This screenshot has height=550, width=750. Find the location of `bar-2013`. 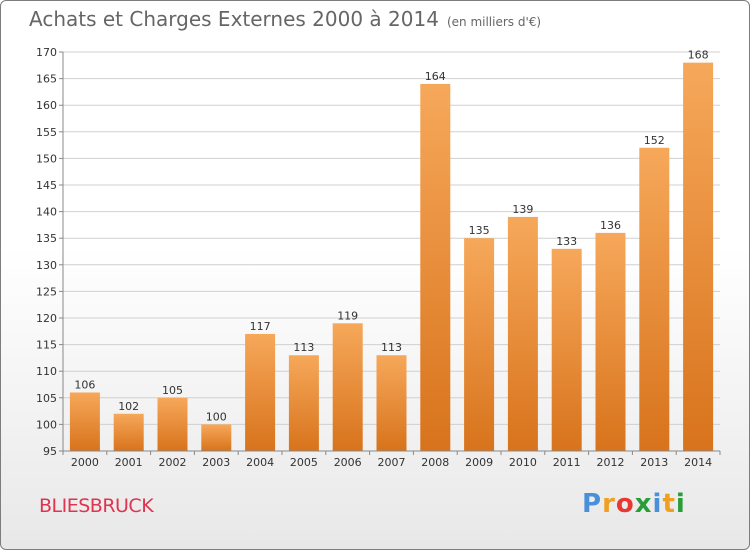

bar-2013 is located at coordinates (654, 299).